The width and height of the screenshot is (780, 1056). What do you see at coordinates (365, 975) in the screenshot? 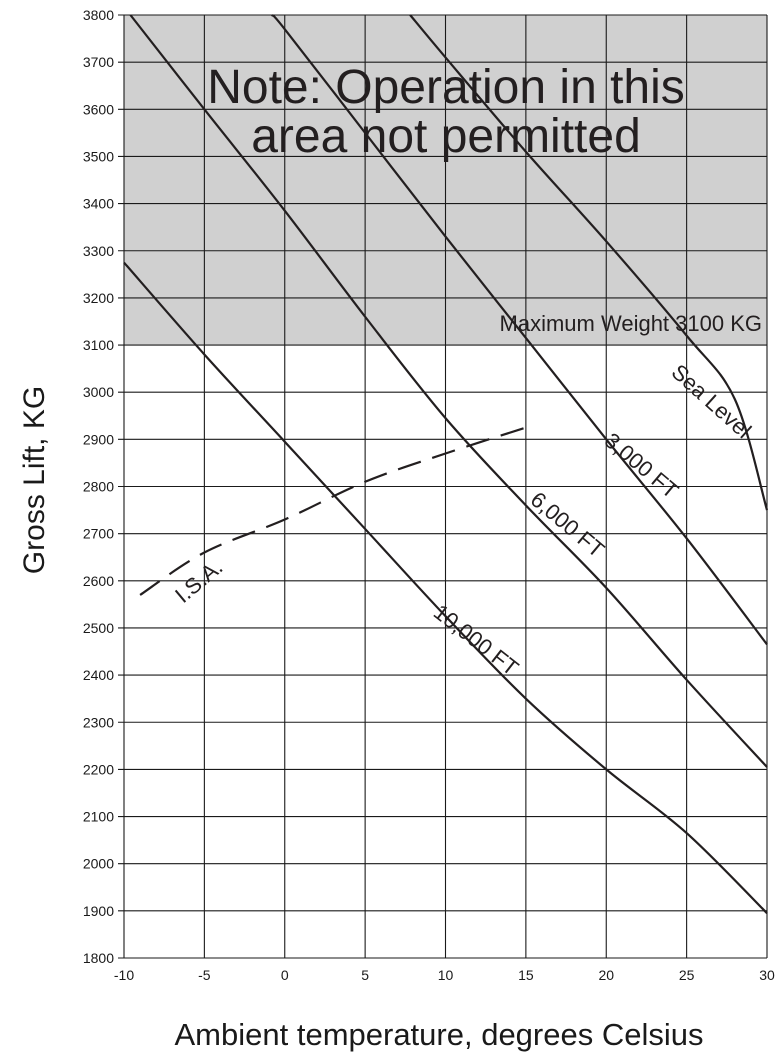
I see `x-tick-label: 5` at bounding box center [365, 975].